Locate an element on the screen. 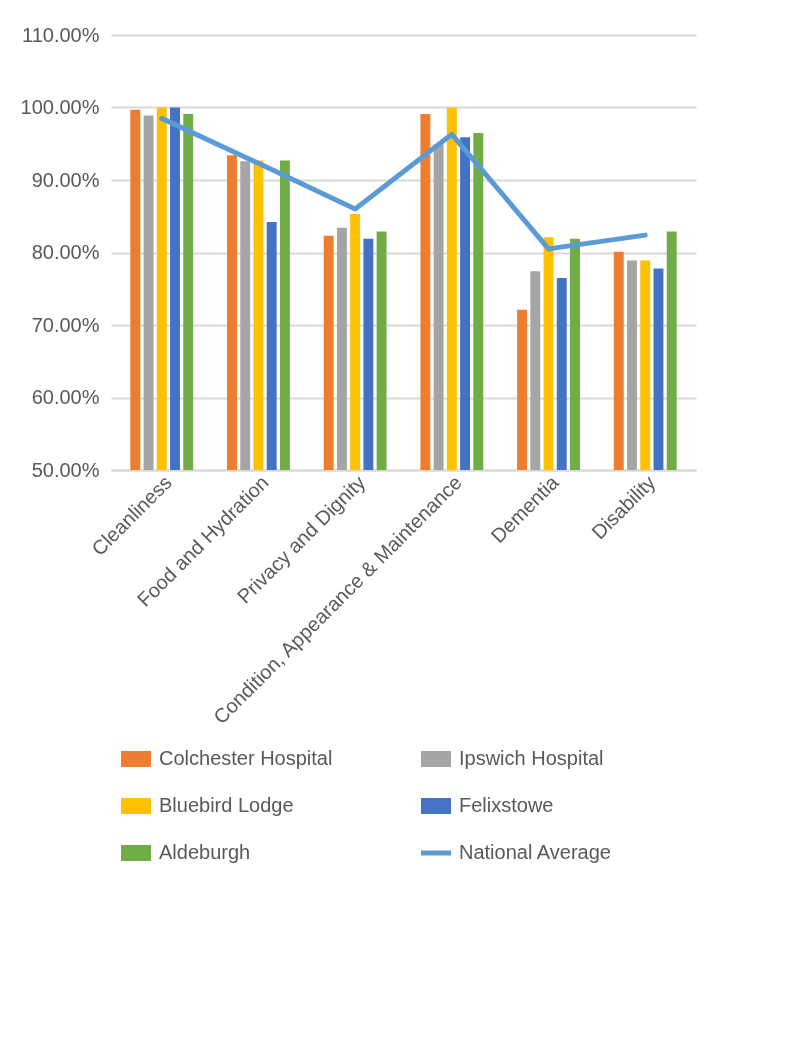  y-tick-label: 100.00% is located at coordinates (60, 107).